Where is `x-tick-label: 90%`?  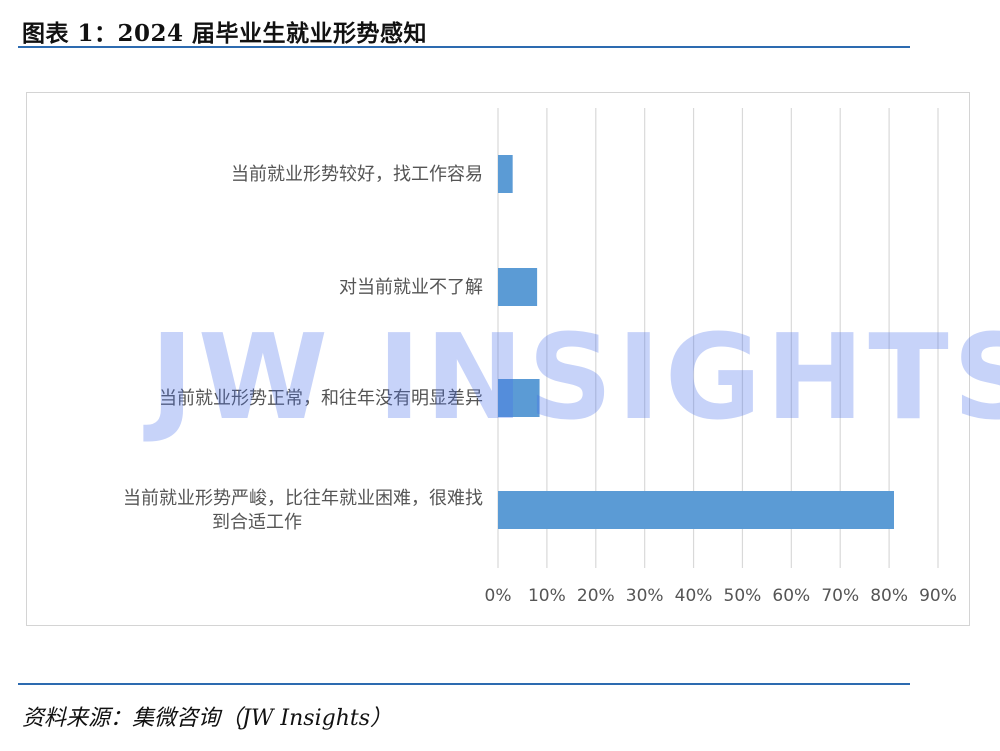 x-tick-label: 90% is located at coordinates (938, 596).